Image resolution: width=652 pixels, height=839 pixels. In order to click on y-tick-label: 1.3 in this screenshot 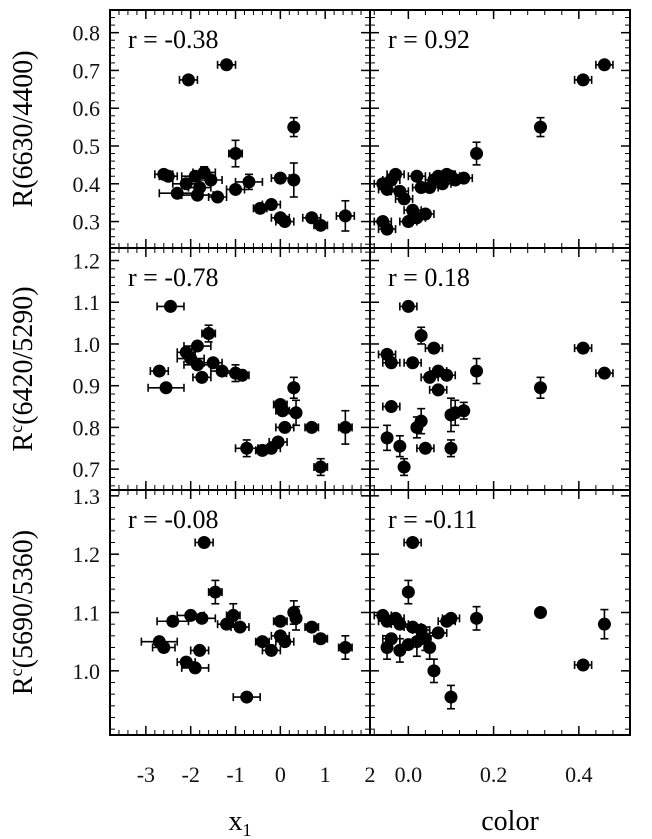, I will do `click(87, 496)`.